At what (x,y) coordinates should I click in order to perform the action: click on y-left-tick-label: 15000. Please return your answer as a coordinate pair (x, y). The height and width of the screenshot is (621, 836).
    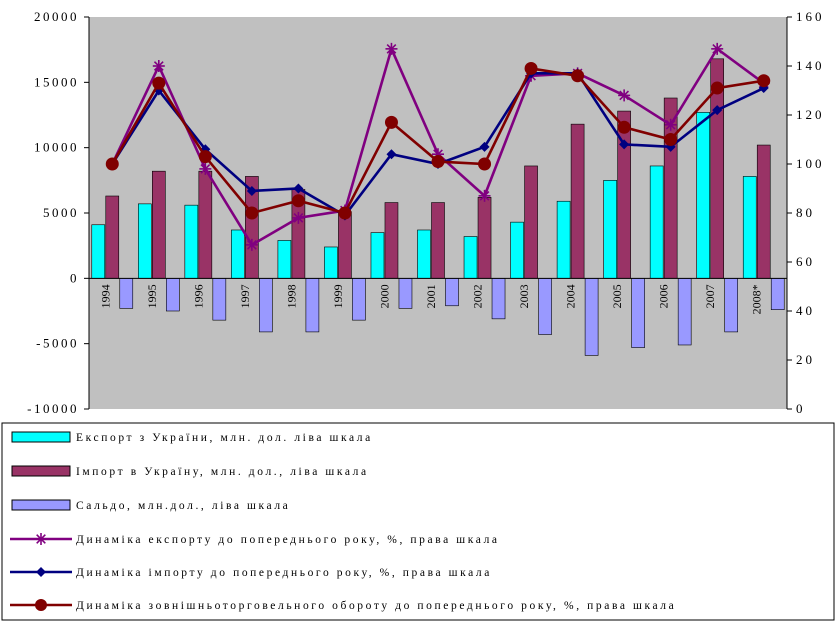
    Looking at the image, I should click on (56, 81).